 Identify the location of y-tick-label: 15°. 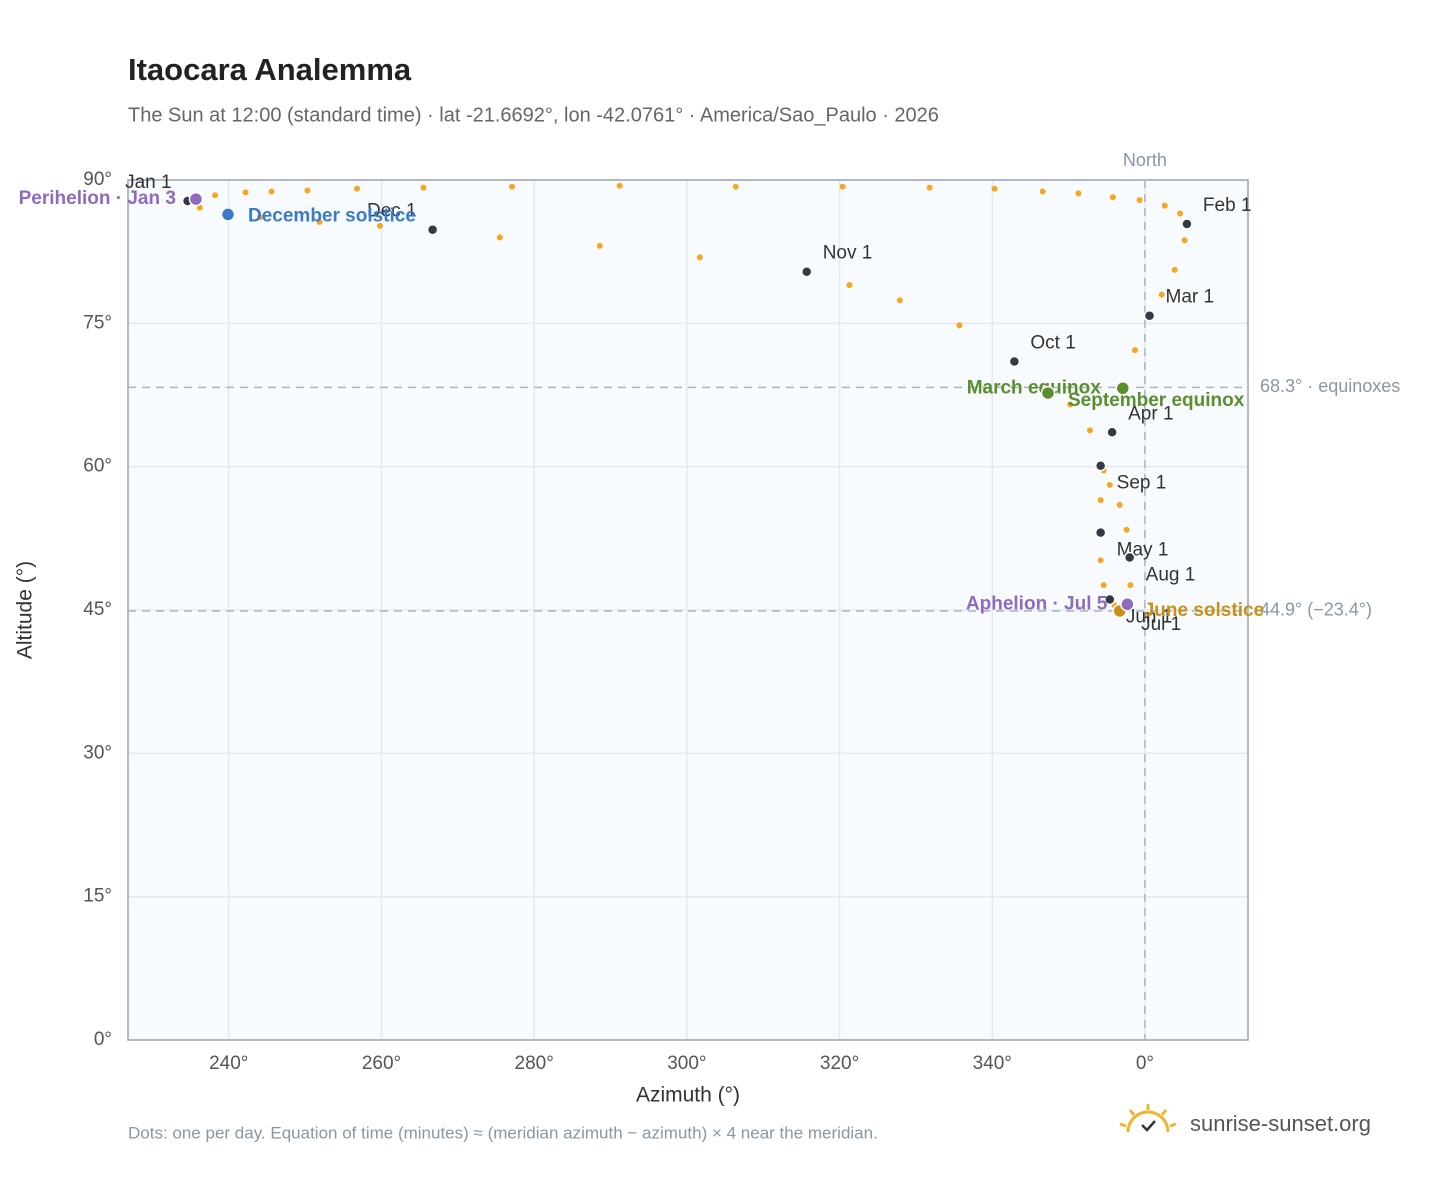
(97, 896).